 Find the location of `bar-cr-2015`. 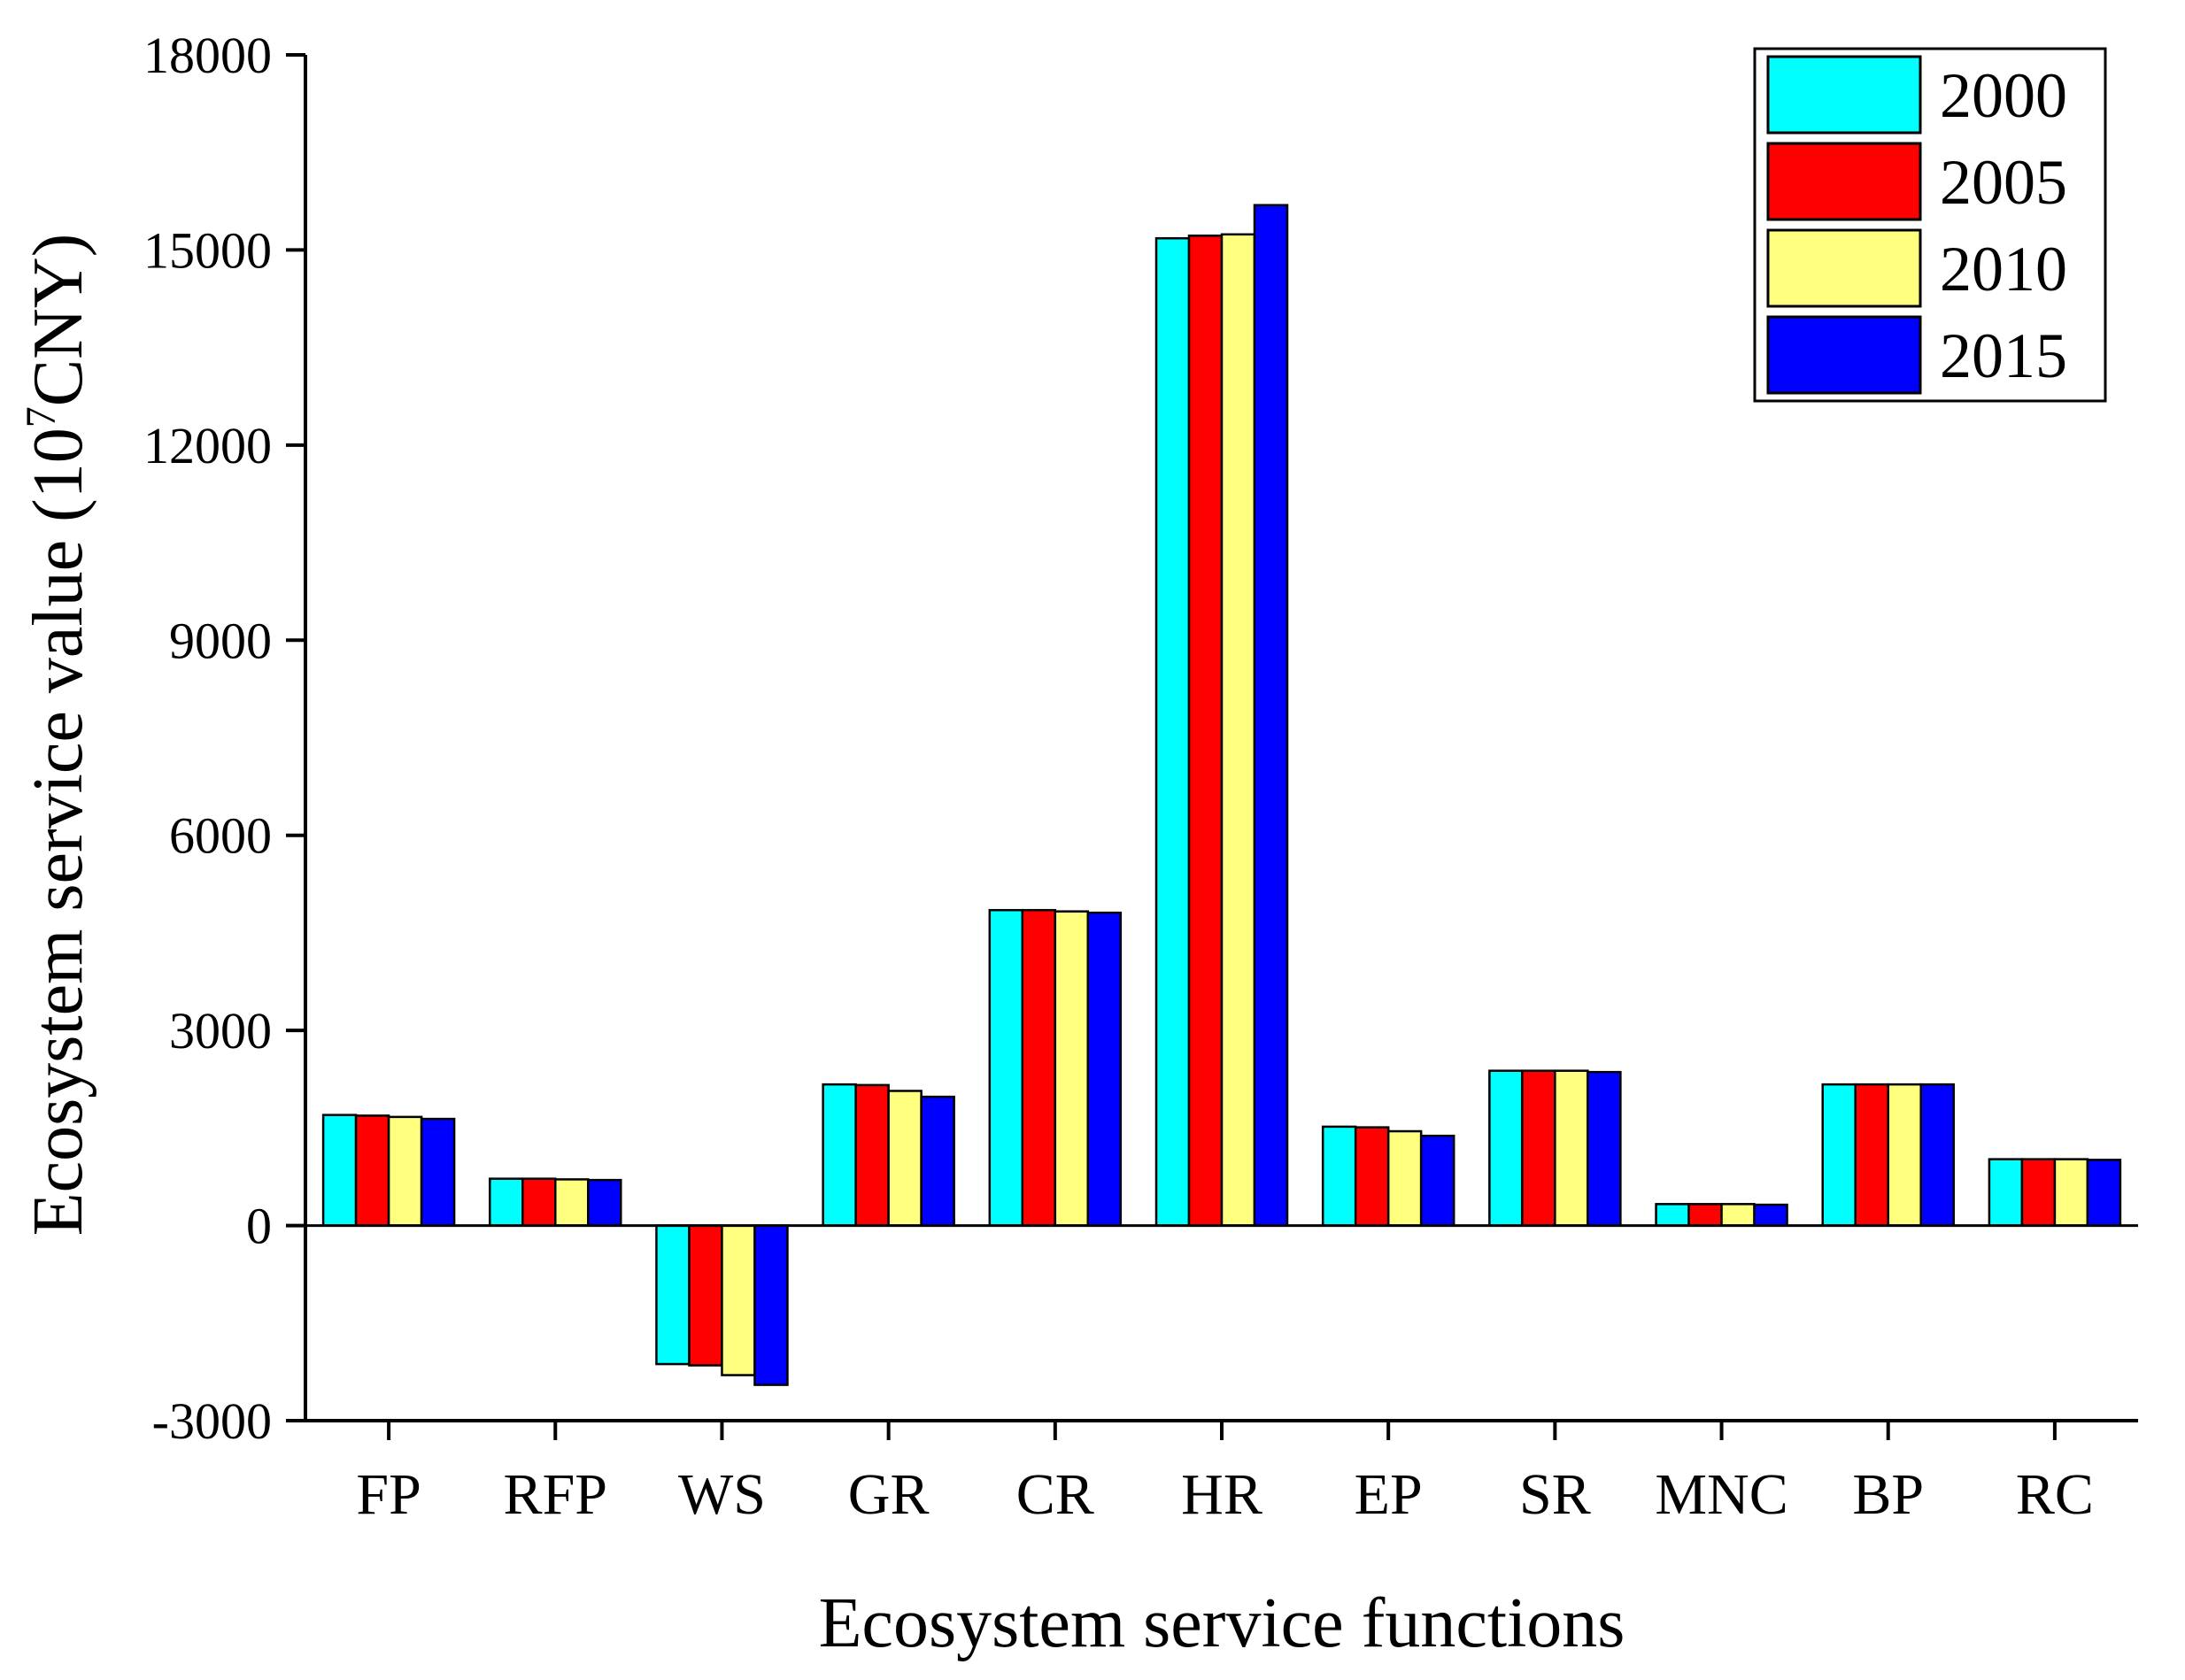

bar-cr-2015 is located at coordinates (1104, 1069).